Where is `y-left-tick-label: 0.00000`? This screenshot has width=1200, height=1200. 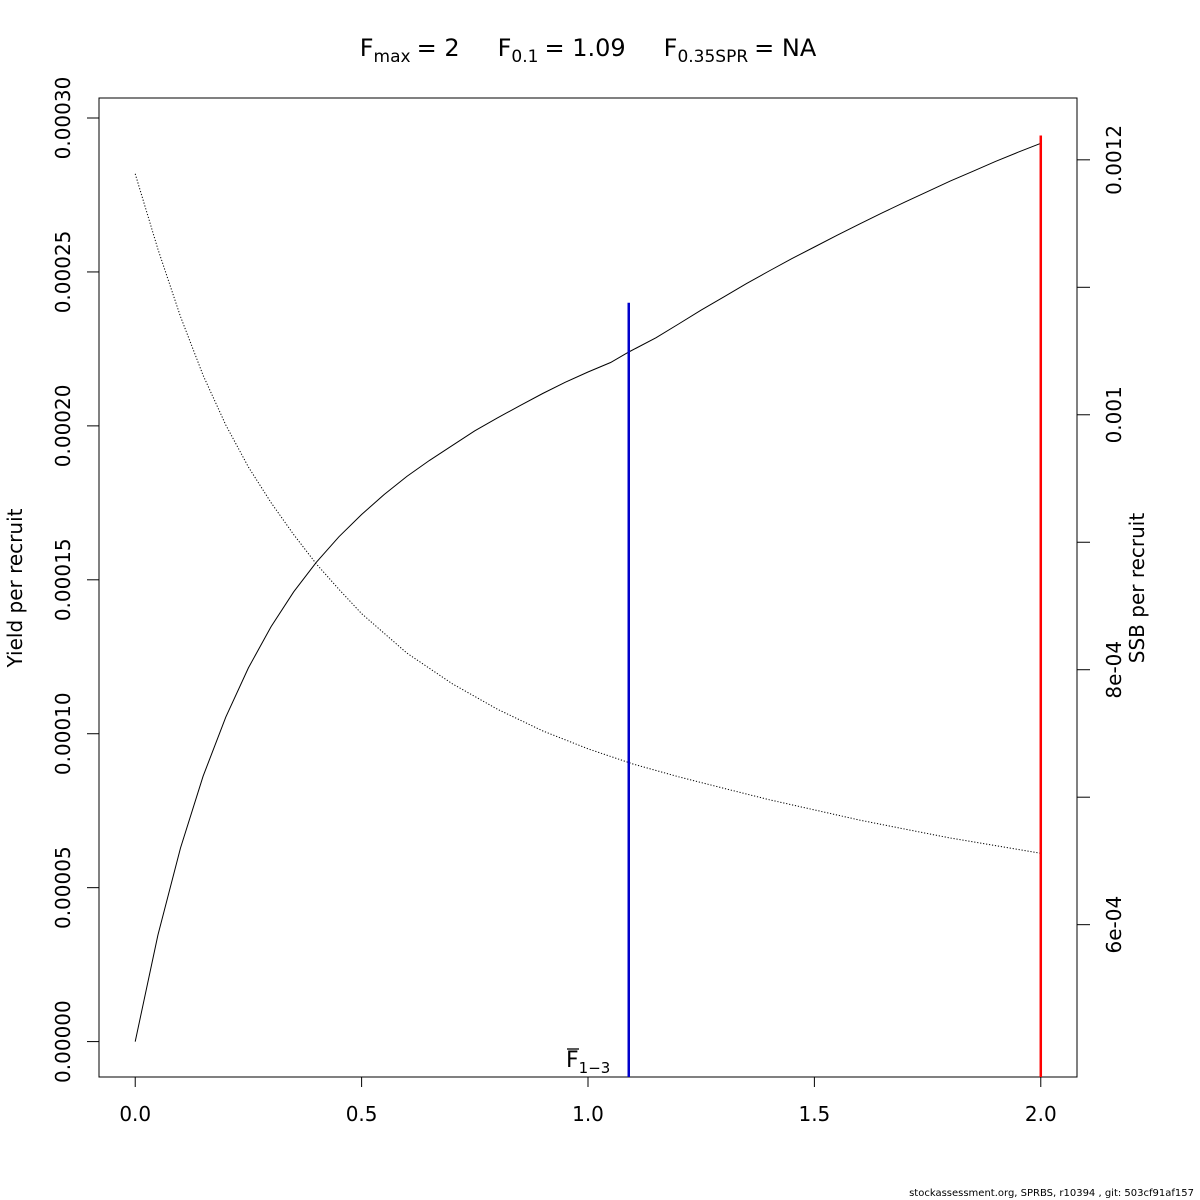
y-left-tick-label: 0.00000 is located at coordinates (63, 1041).